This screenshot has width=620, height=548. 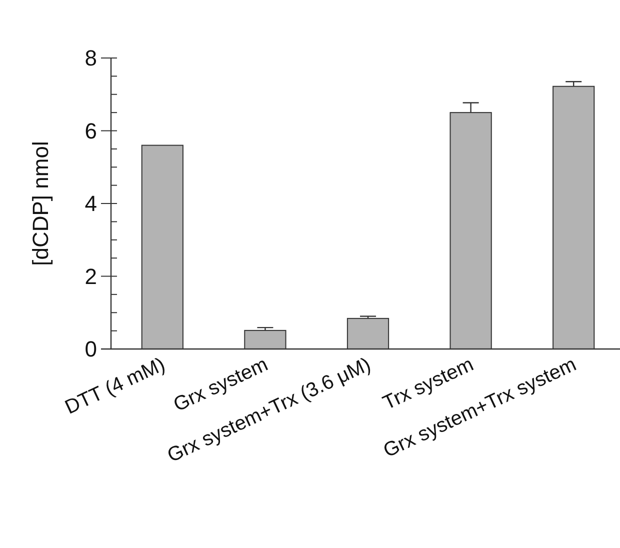 I want to click on y-tick-label: 4, so click(x=90, y=203).